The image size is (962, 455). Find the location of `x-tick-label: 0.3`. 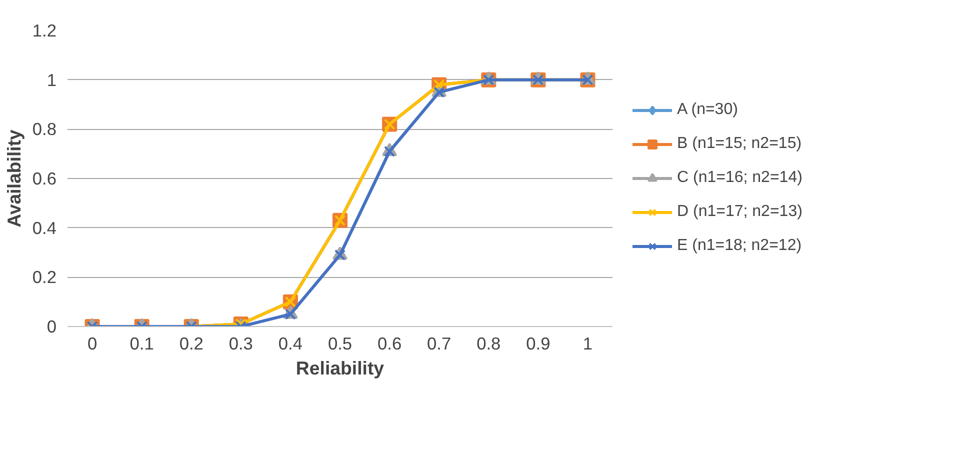

x-tick-label: 0.3 is located at coordinates (240, 344).